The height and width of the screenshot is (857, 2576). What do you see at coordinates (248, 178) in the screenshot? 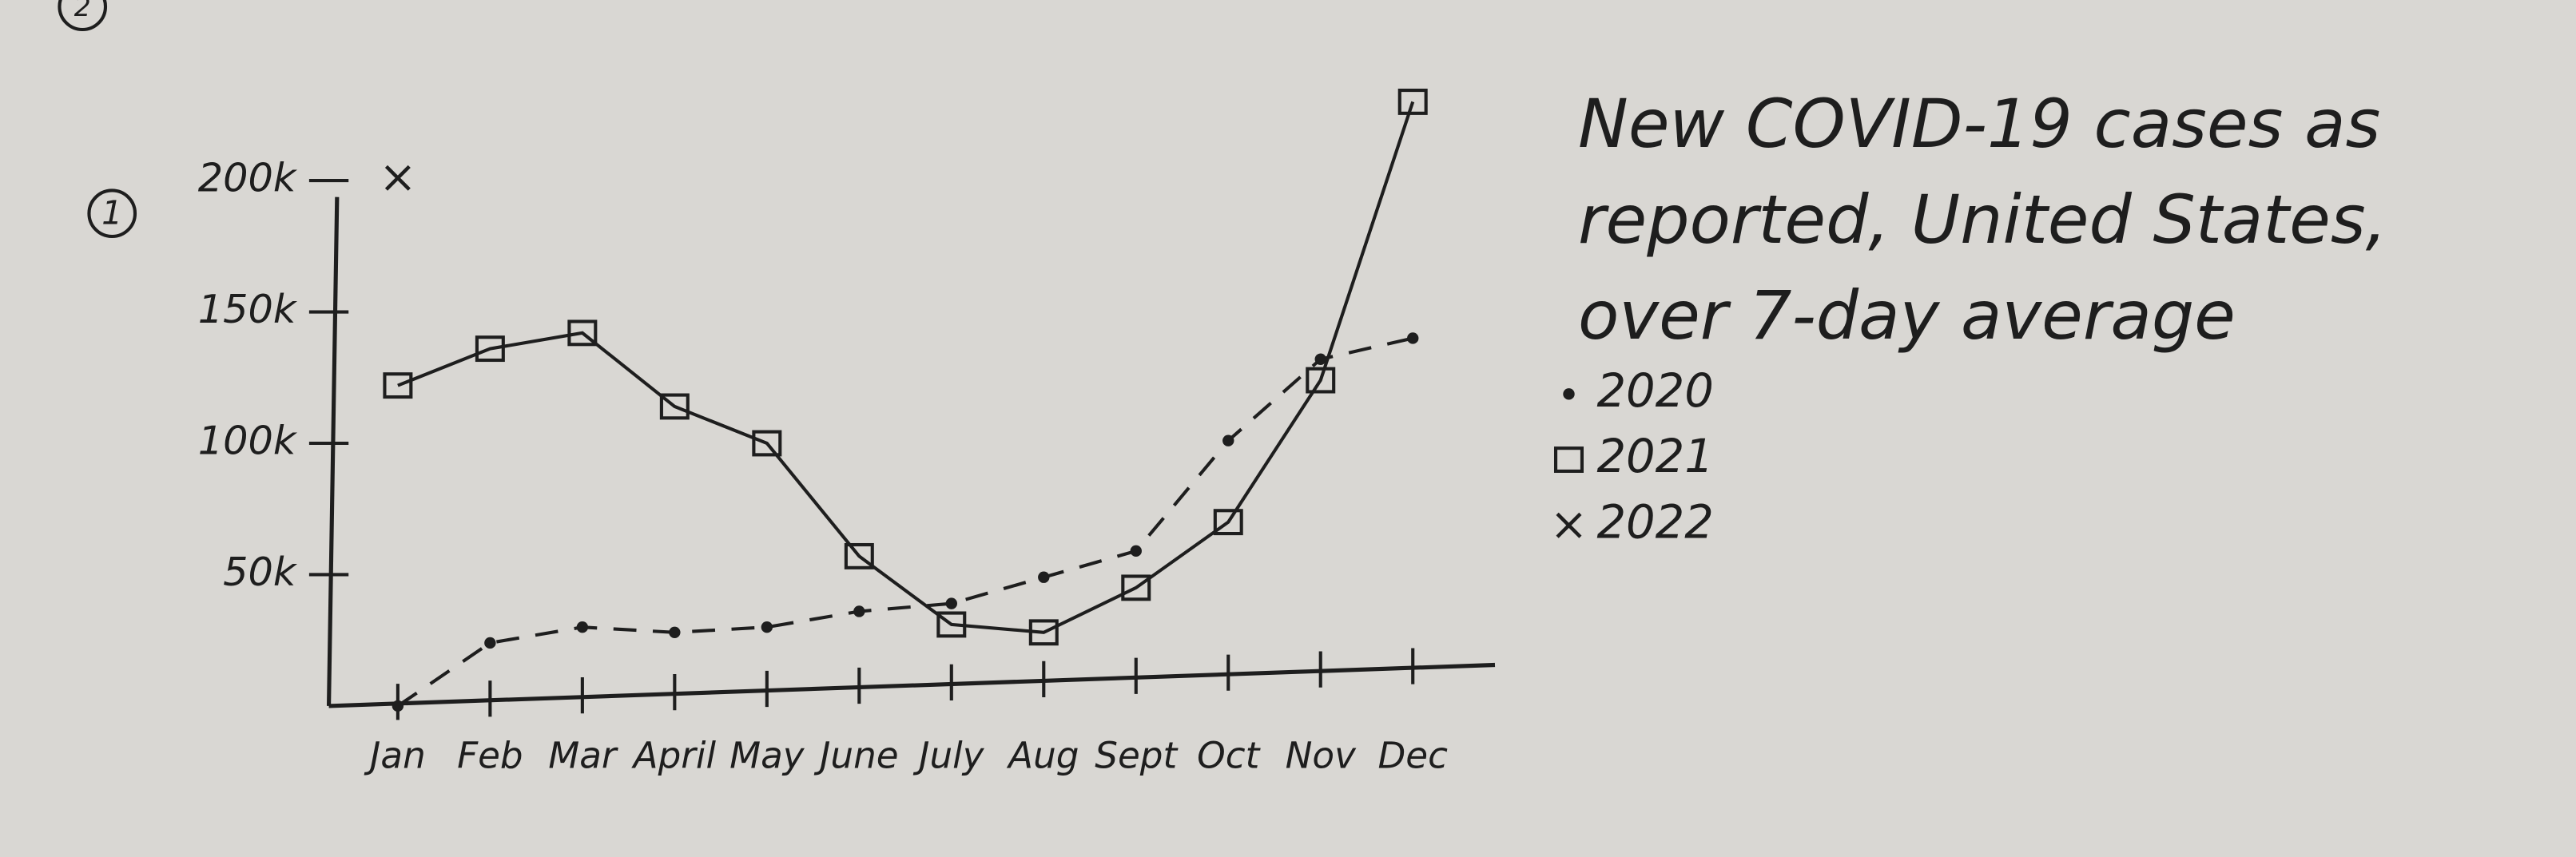
I see `y-tick-label: 200k` at bounding box center [248, 178].